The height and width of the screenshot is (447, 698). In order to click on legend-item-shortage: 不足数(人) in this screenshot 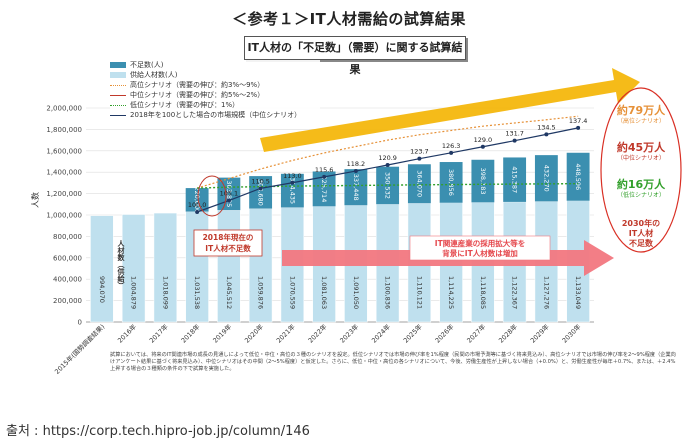, I will do `click(215, 65)`.